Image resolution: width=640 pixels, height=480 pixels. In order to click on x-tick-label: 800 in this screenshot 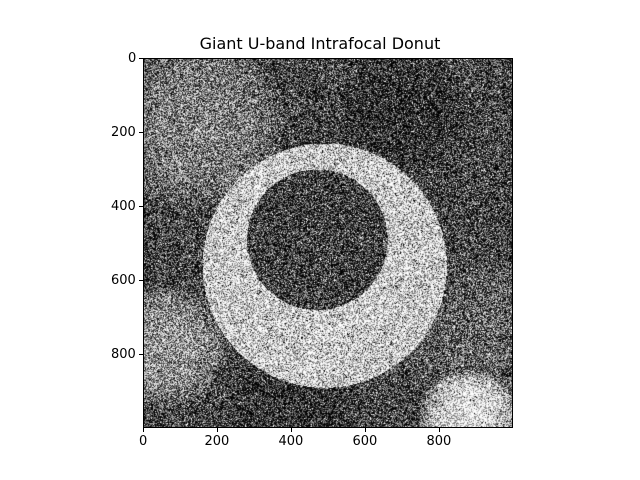, I will do `click(439, 441)`.